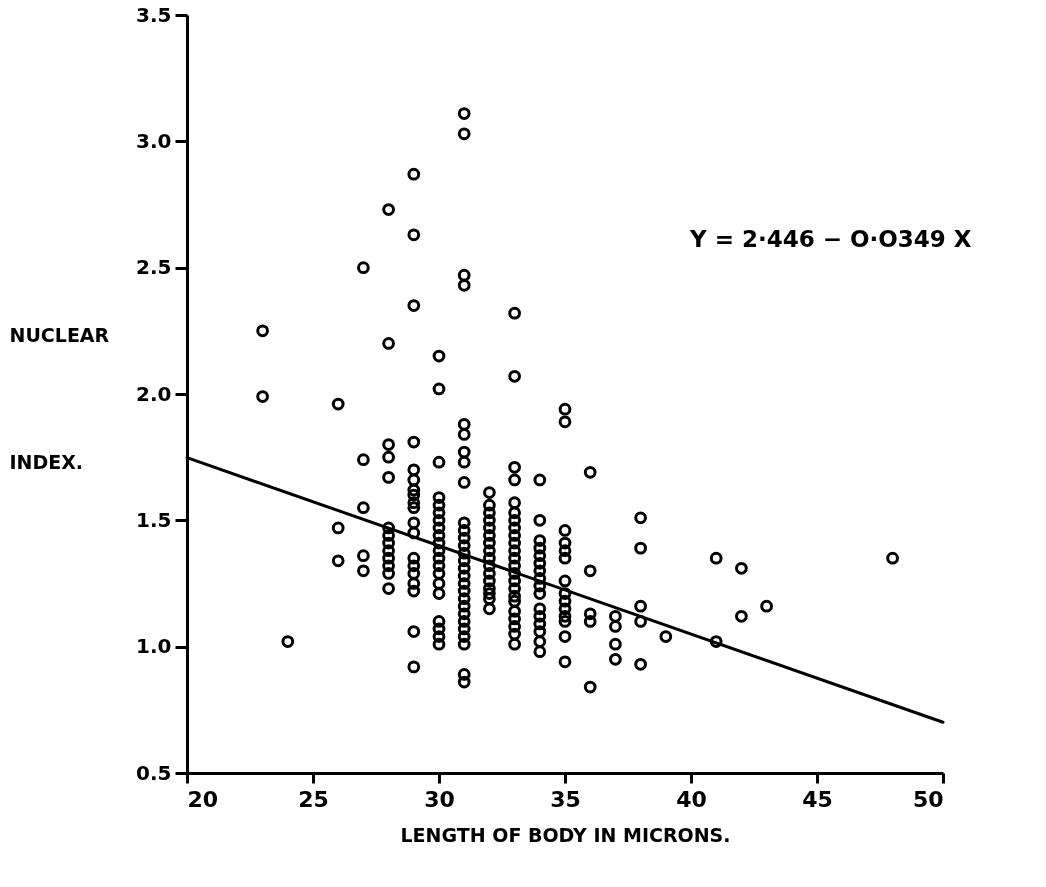  Describe the element at coordinates (439, 799) in the screenshot. I see `x-tick-label: 30` at that location.